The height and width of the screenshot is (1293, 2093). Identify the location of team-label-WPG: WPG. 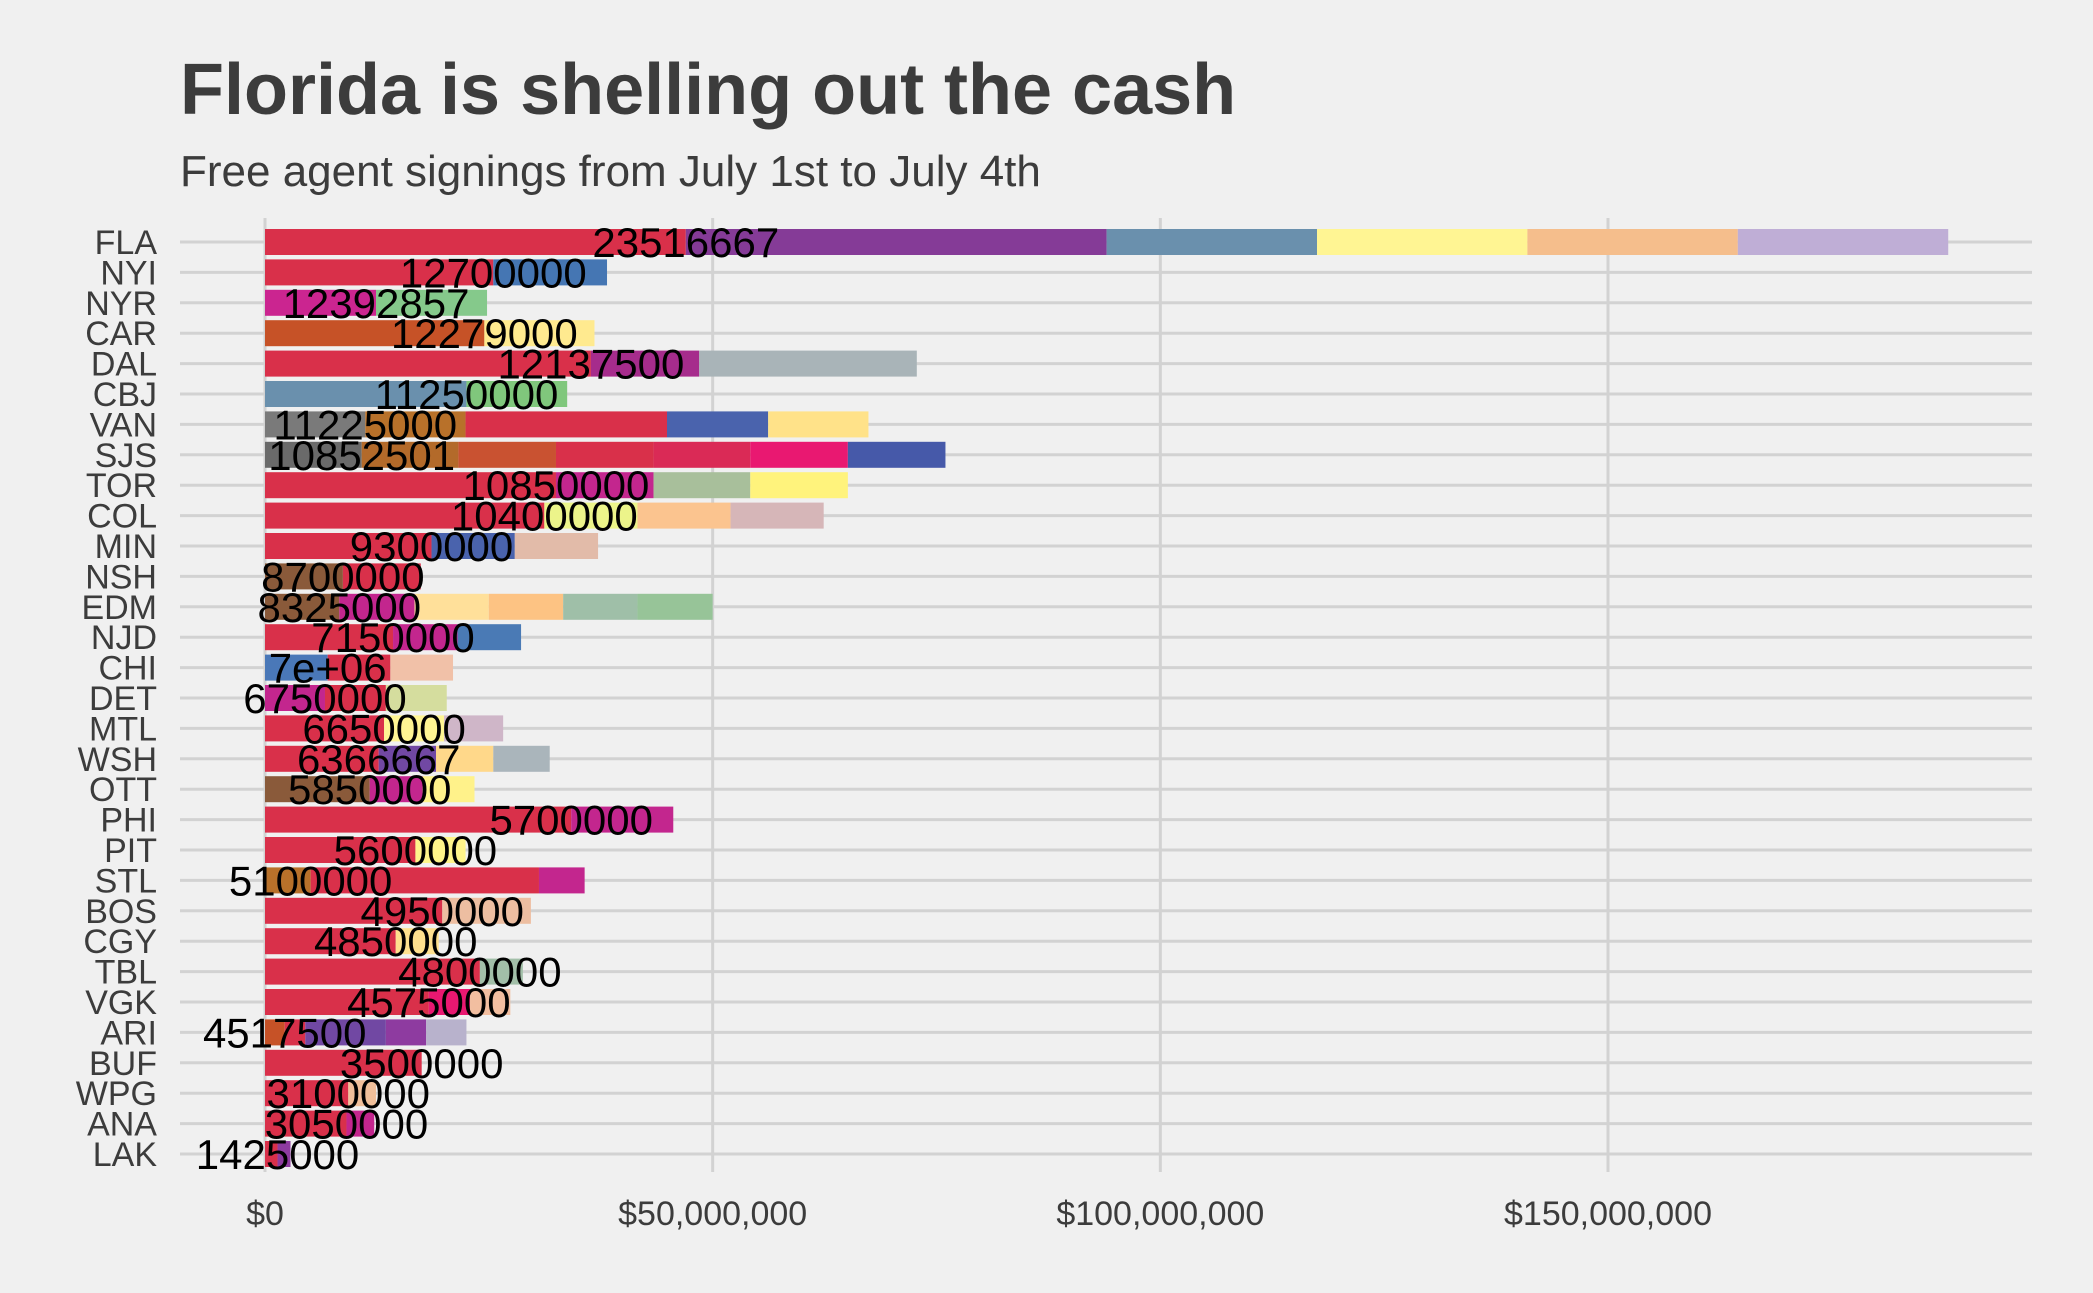
(116, 1094).